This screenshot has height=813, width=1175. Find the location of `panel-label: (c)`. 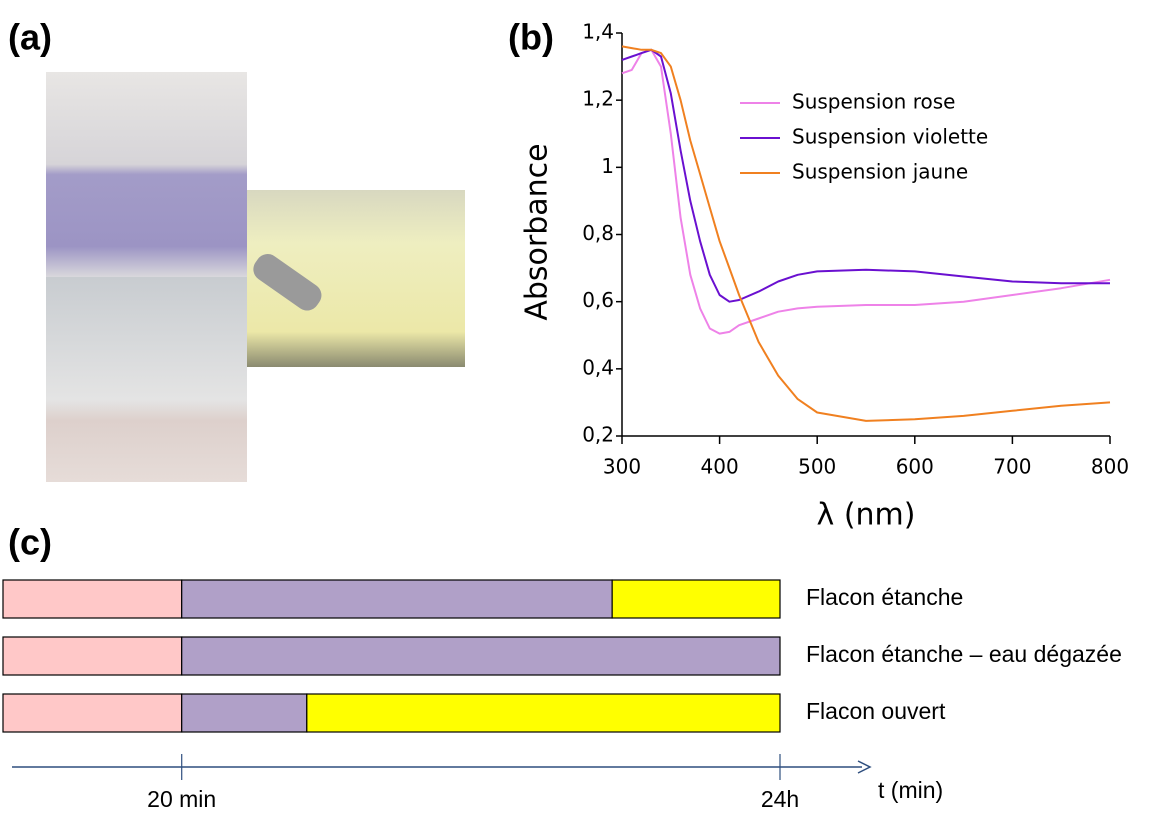

panel-label: (c) is located at coordinates (30, 542).